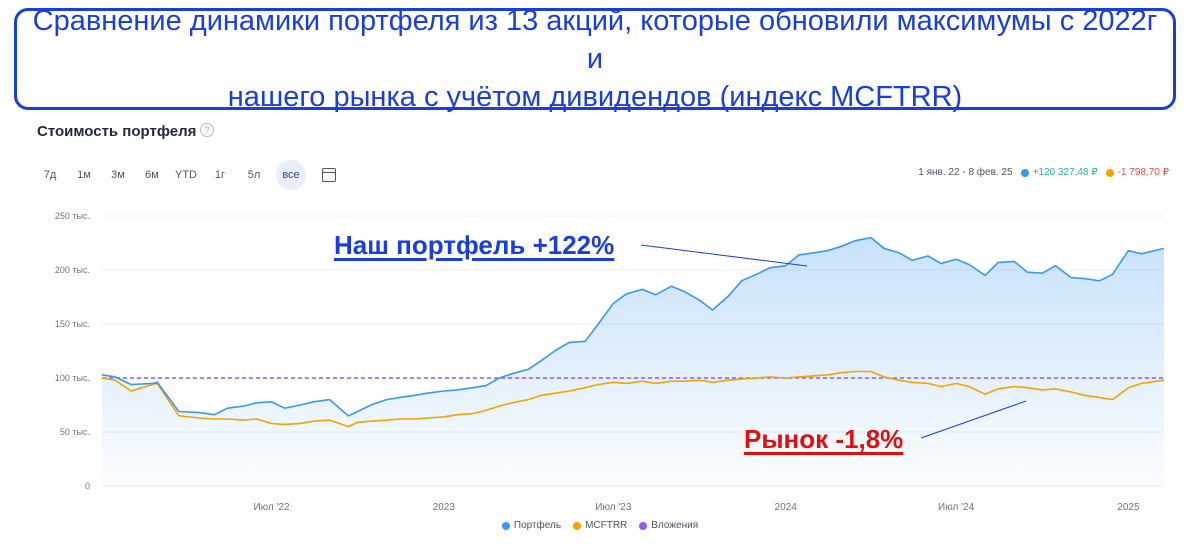  Describe the element at coordinates (207, 130) in the screenshot. I see `help-icon: ?` at that location.